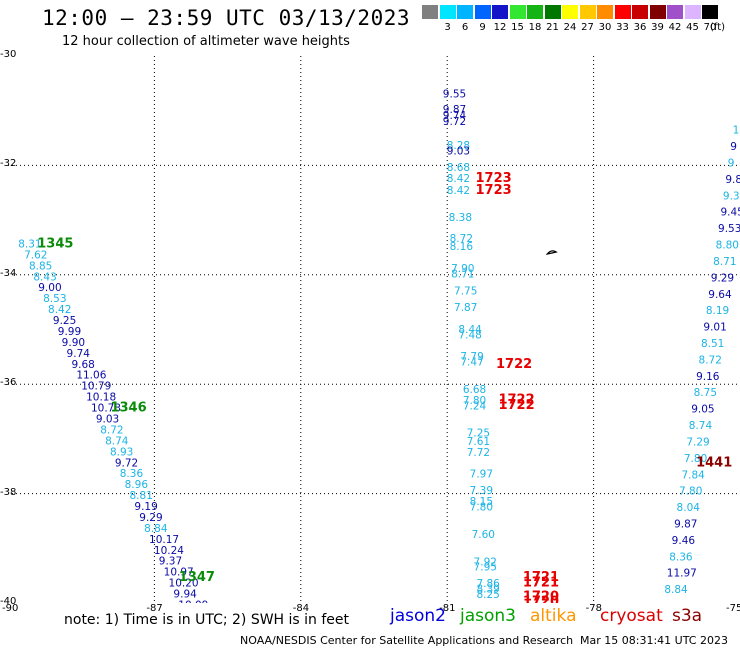 The width and height of the screenshot is (740, 650). I want to click on wave-height-reading: 7.39, so click(481, 491).